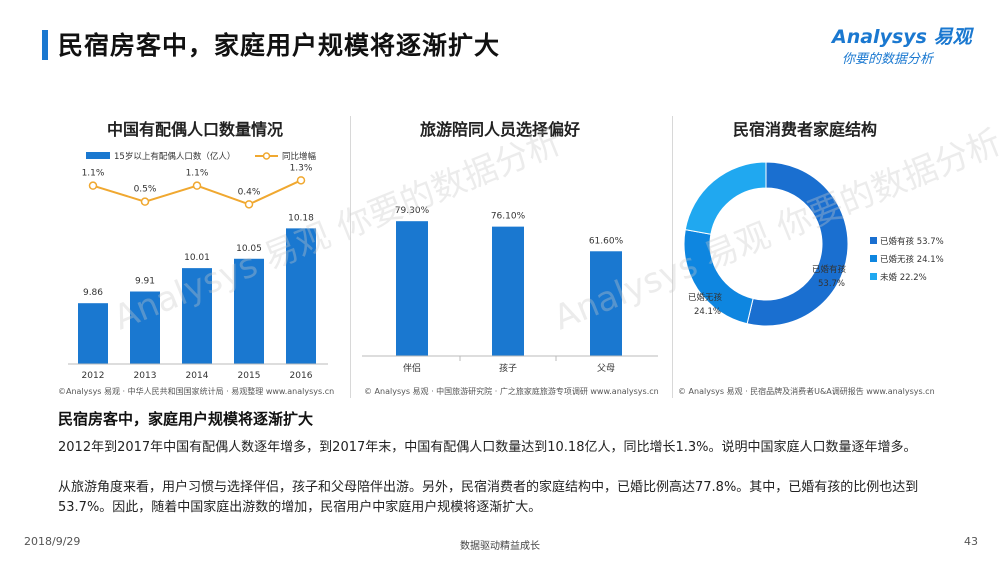  Describe the element at coordinates (145, 376) in the screenshot. I see `x-tick-label: 2013` at that location.